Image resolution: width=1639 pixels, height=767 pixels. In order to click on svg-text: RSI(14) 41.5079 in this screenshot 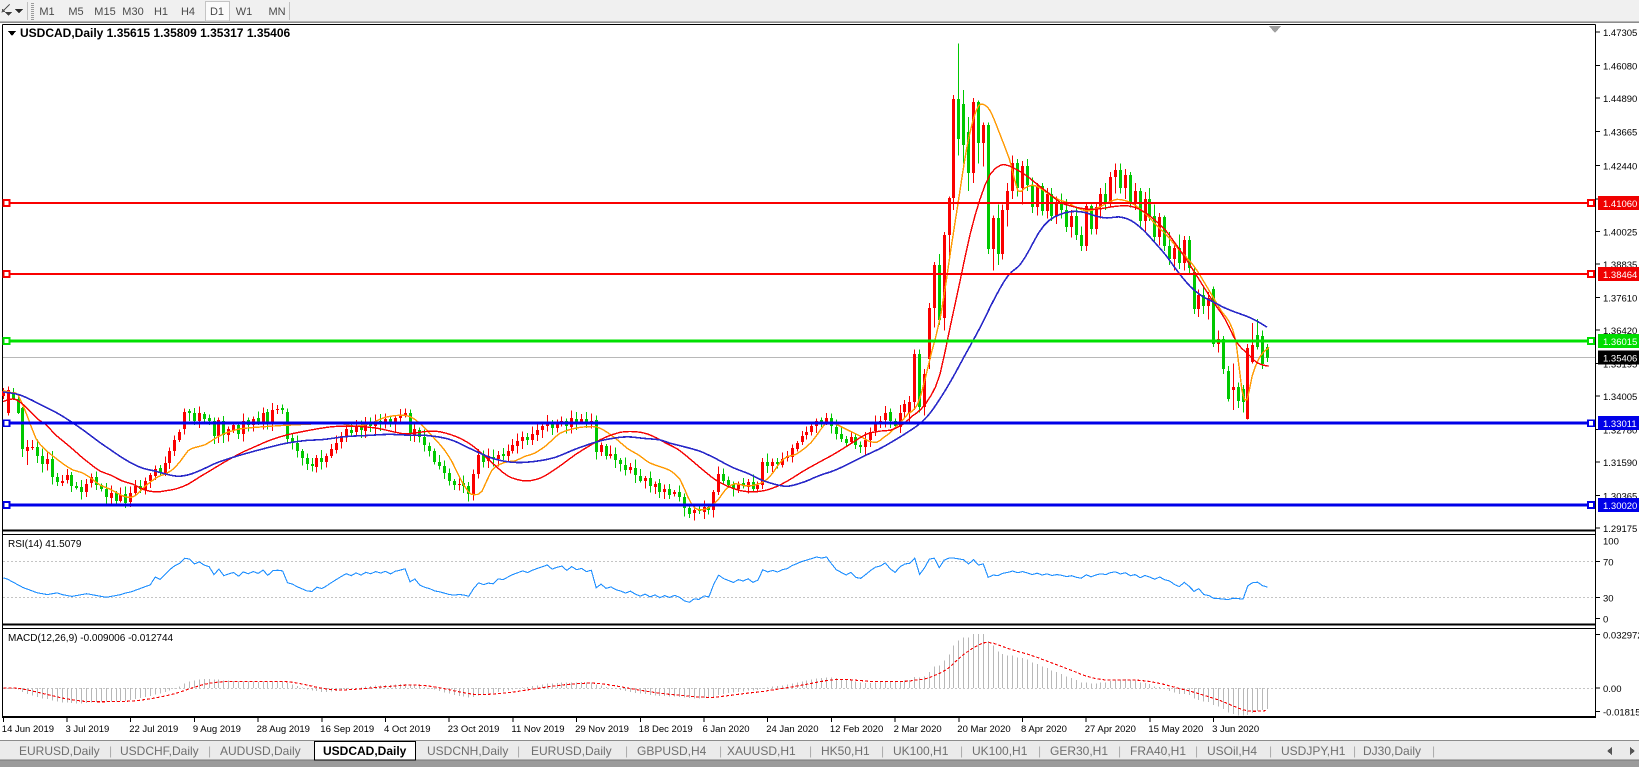, I will do `click(45, 544)`.